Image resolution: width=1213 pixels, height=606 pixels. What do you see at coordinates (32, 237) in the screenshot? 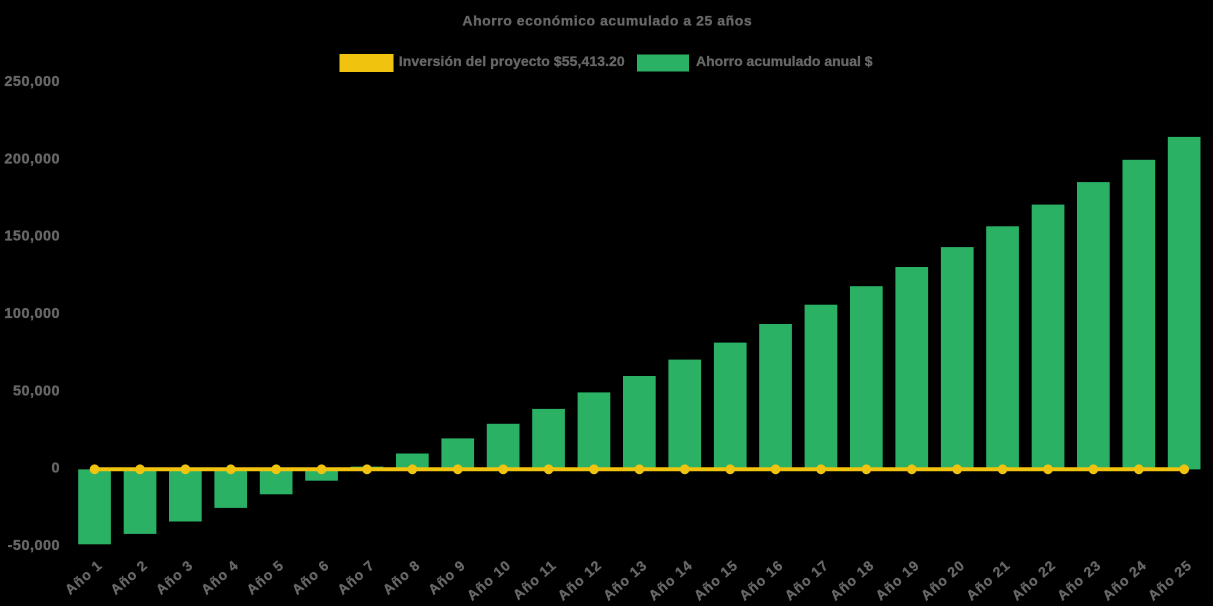
I see `svg-text: 150,000` at bounding box center [32, 237].